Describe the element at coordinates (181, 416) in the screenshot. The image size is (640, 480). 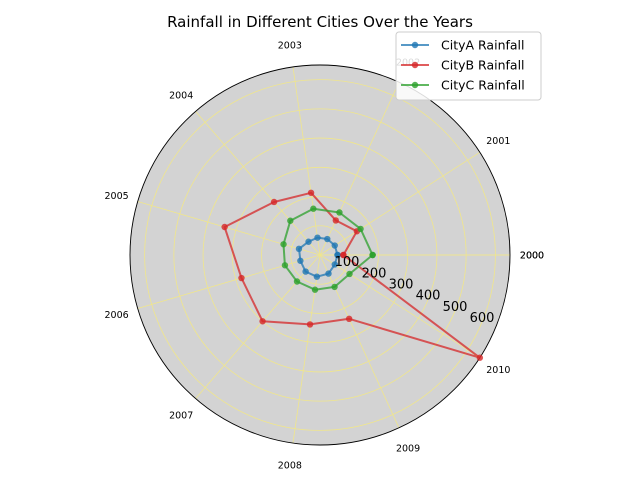
I see `angle-tick-label: 2007` at that location.